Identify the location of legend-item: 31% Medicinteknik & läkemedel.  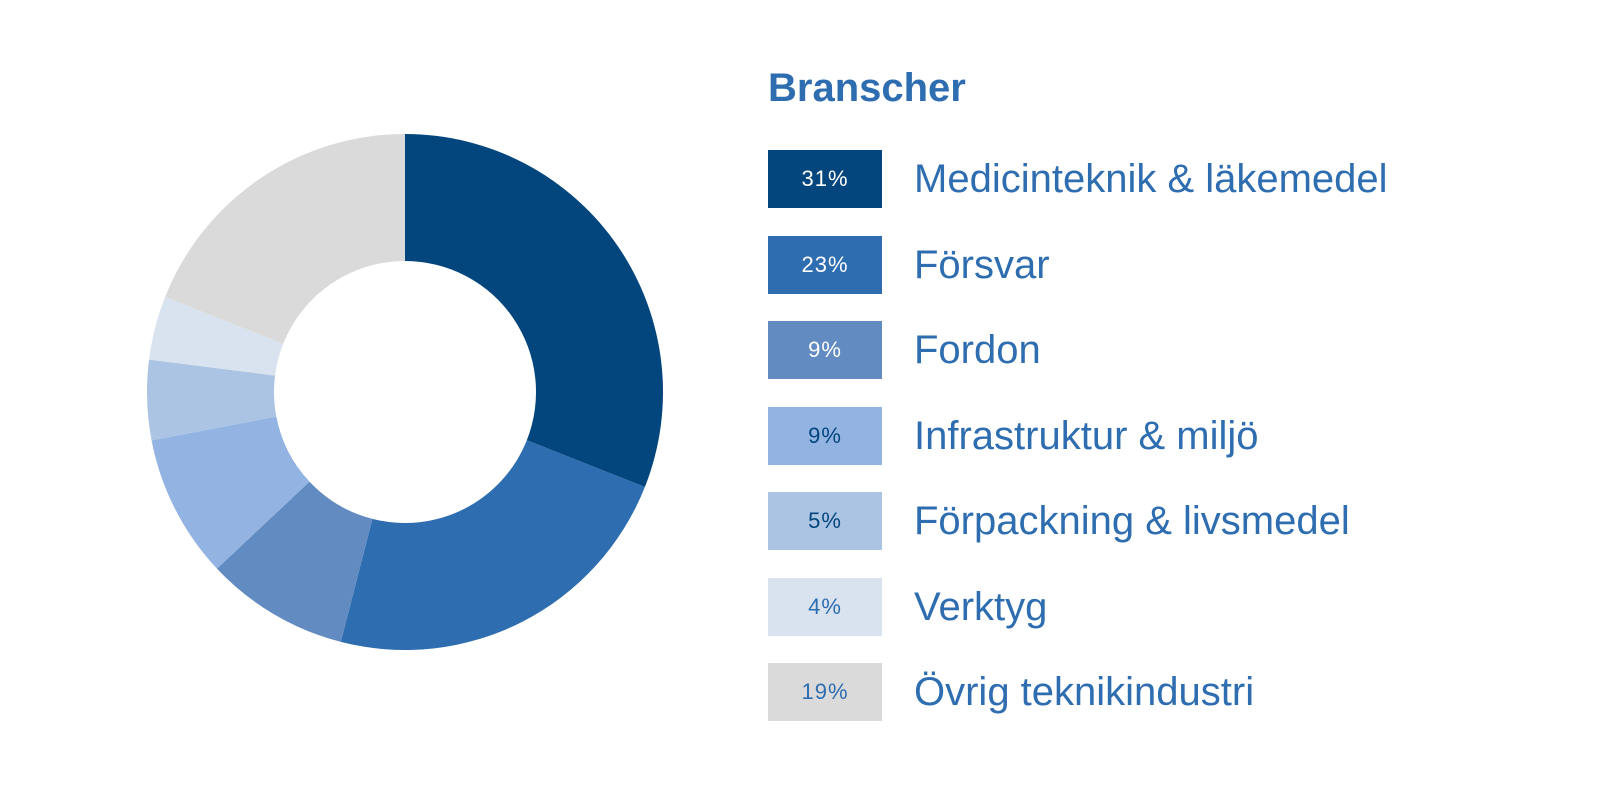
(1078, 179).